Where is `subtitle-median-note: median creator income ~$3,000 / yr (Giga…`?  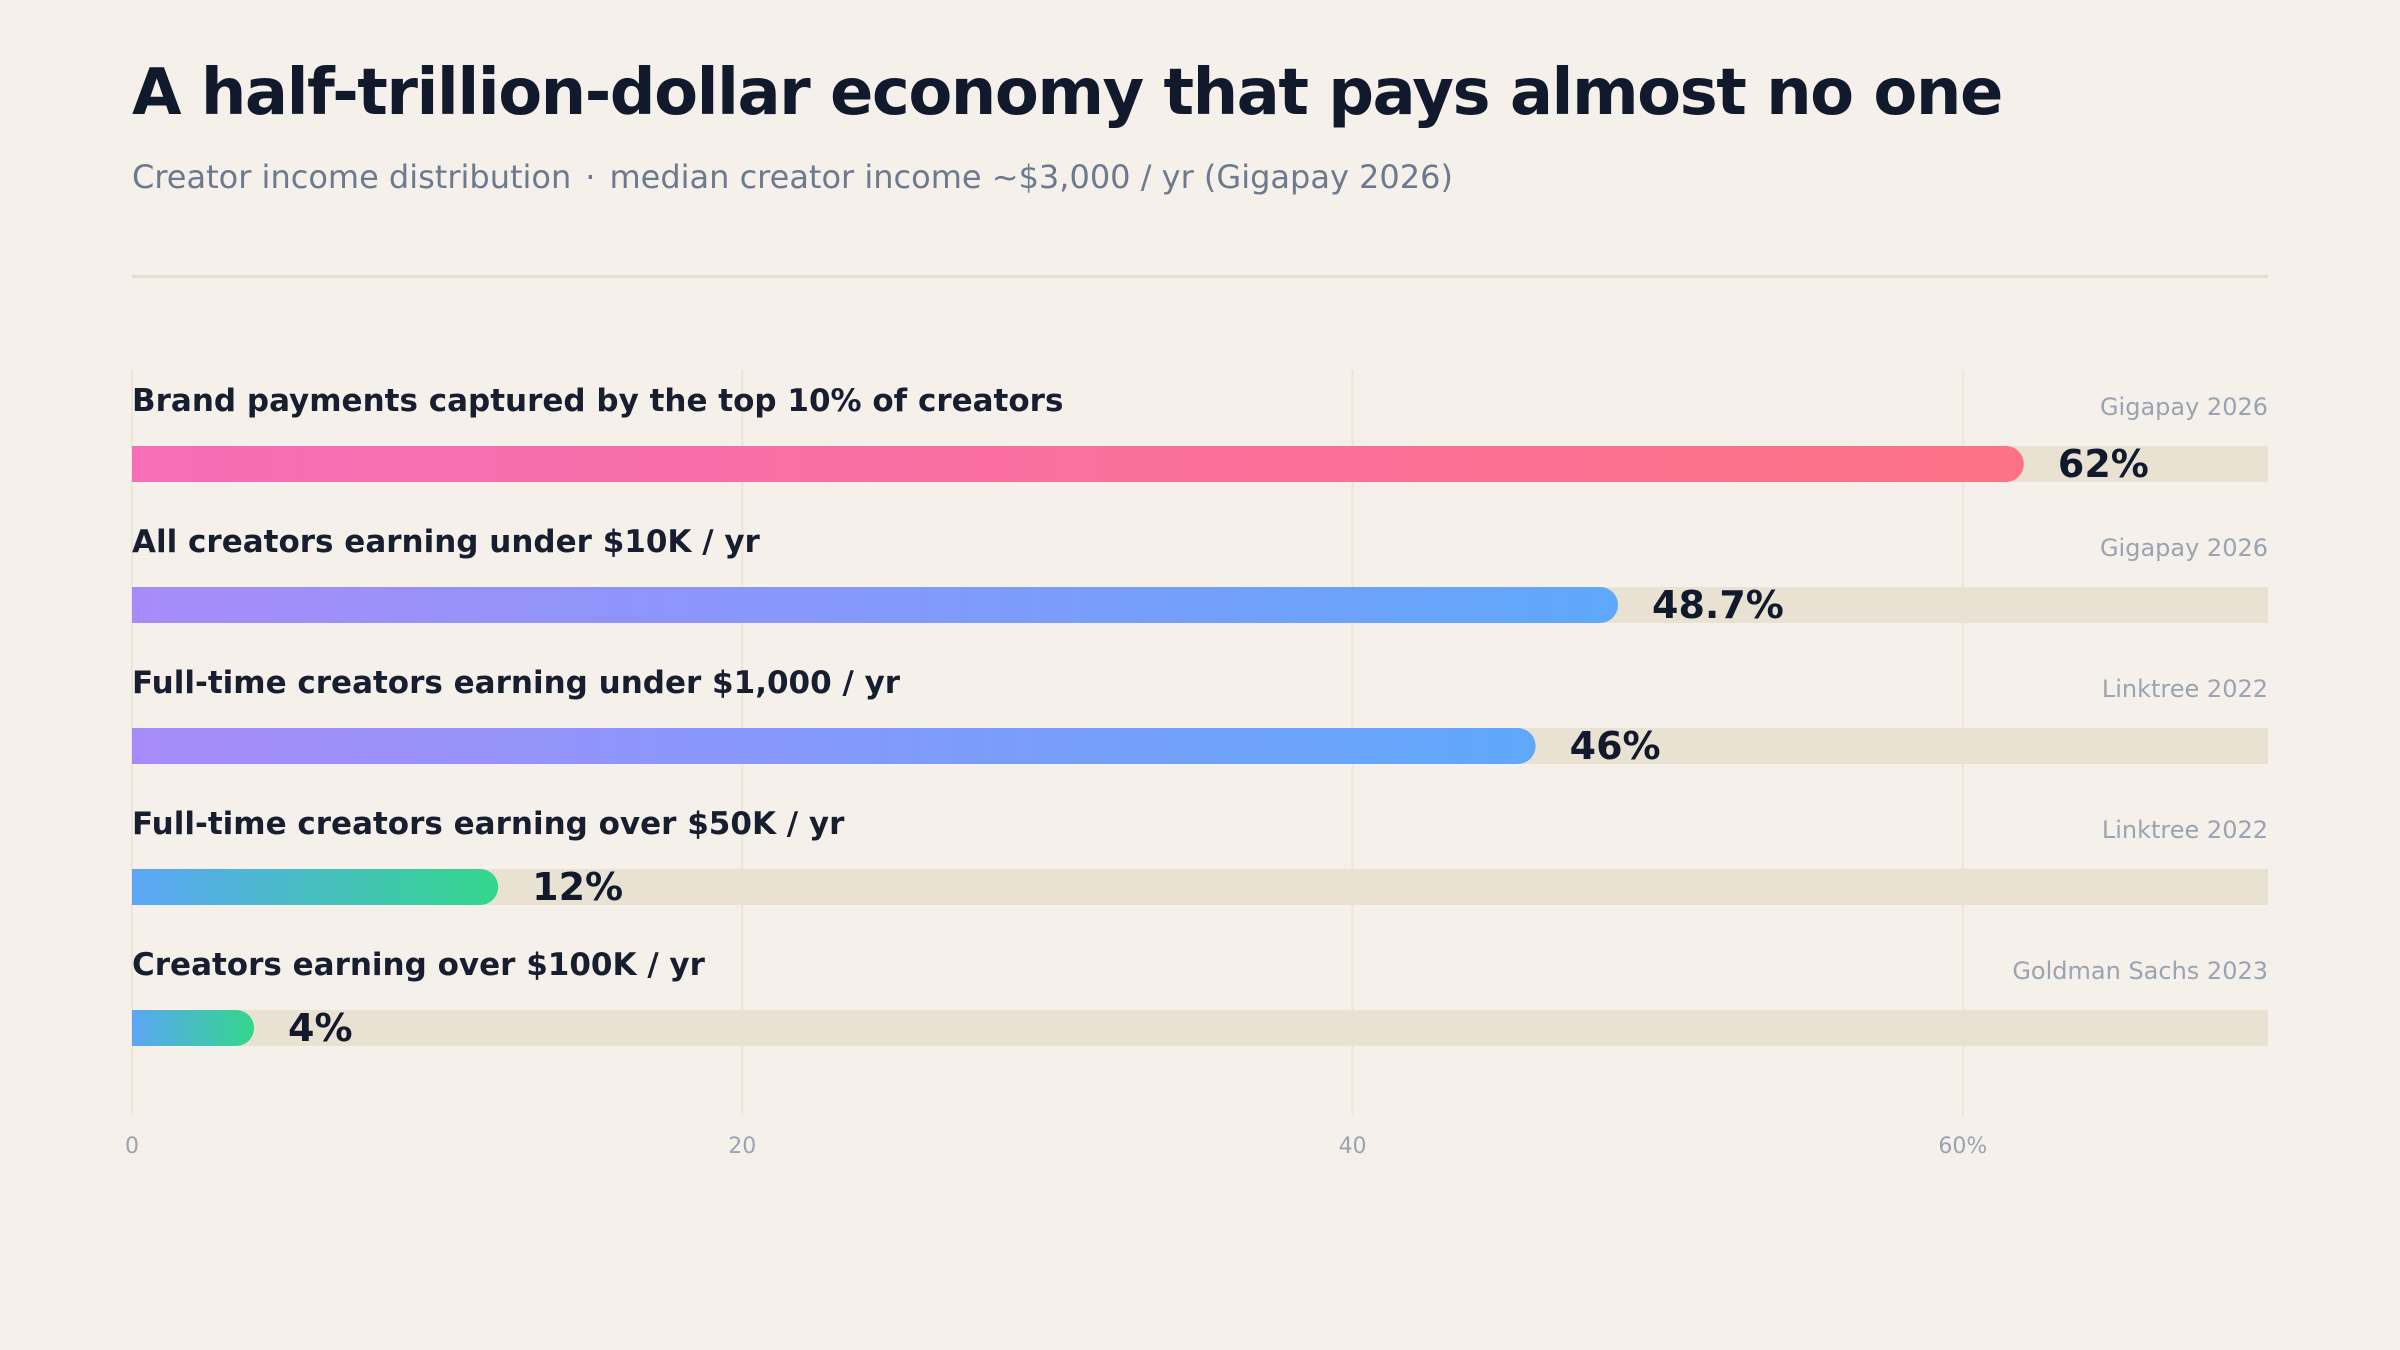 subtitle-median-note: median creator income ~$3,000 / yr (Giga… is located at coordinates (1031, 177).